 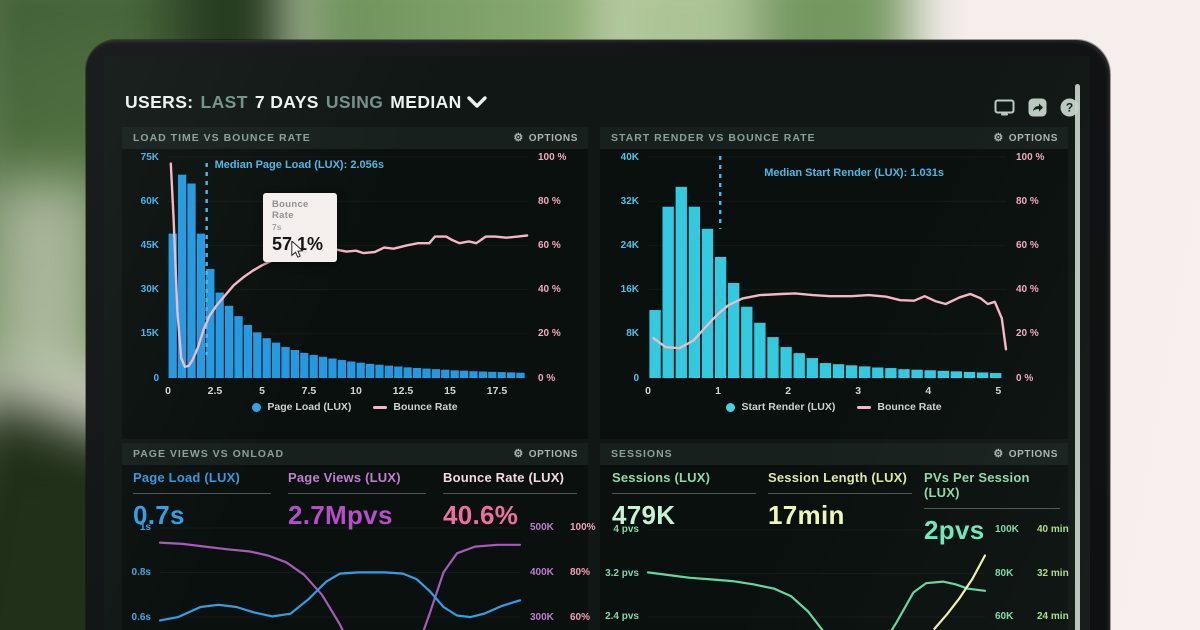 What do you see at coordinates (858, 391) in the screenshot?
I see `x-axis-tick: 3` at bounding box center [858, 391].